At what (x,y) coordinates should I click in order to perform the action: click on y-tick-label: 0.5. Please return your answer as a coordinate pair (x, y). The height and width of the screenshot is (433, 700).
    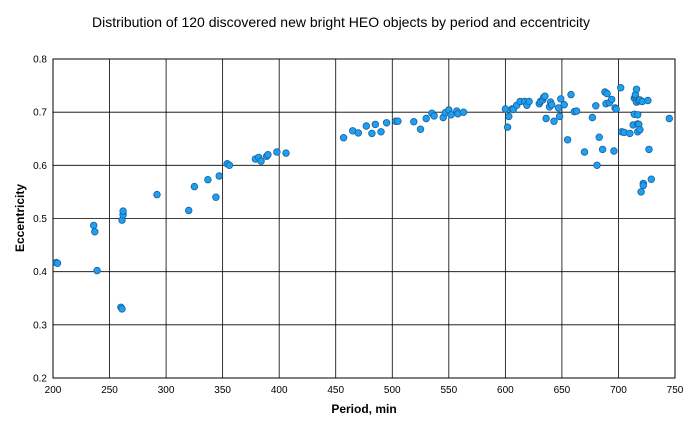
    Looking at the image, I should click on (40, 219).